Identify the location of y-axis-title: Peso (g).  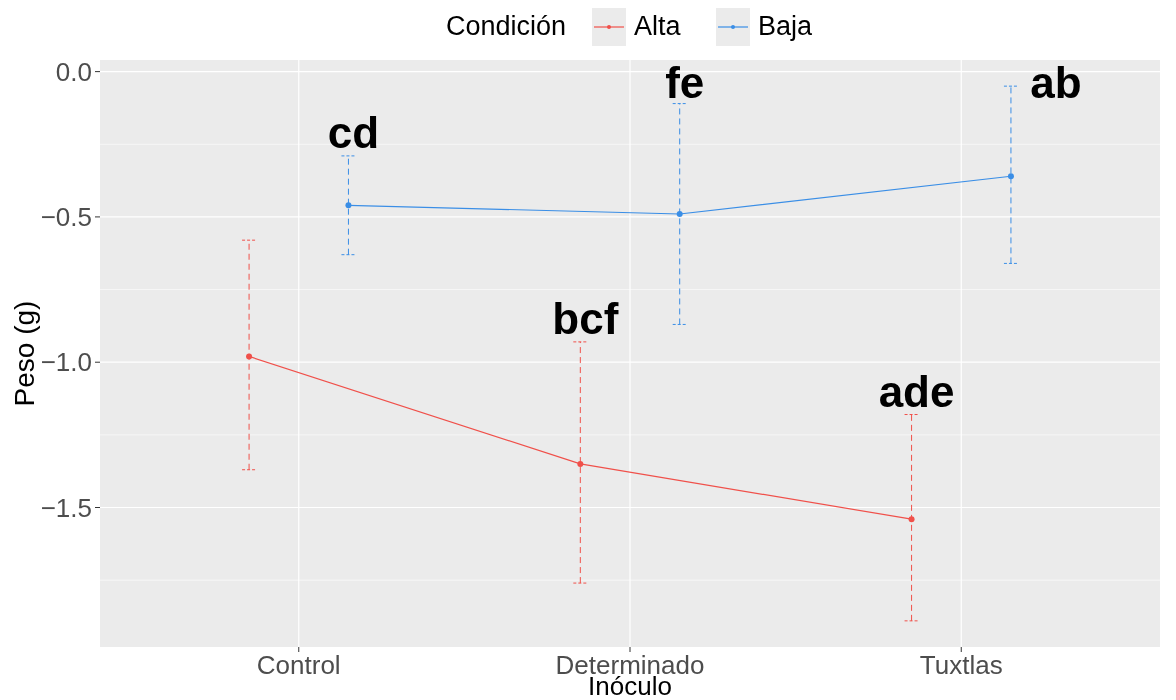
(24, 353).